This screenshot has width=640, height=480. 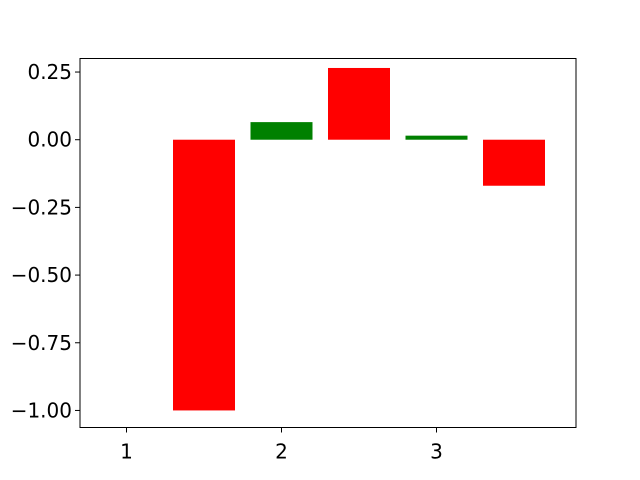 I want to click on y-tick-label: −0.25, so click(x=41, y=207).